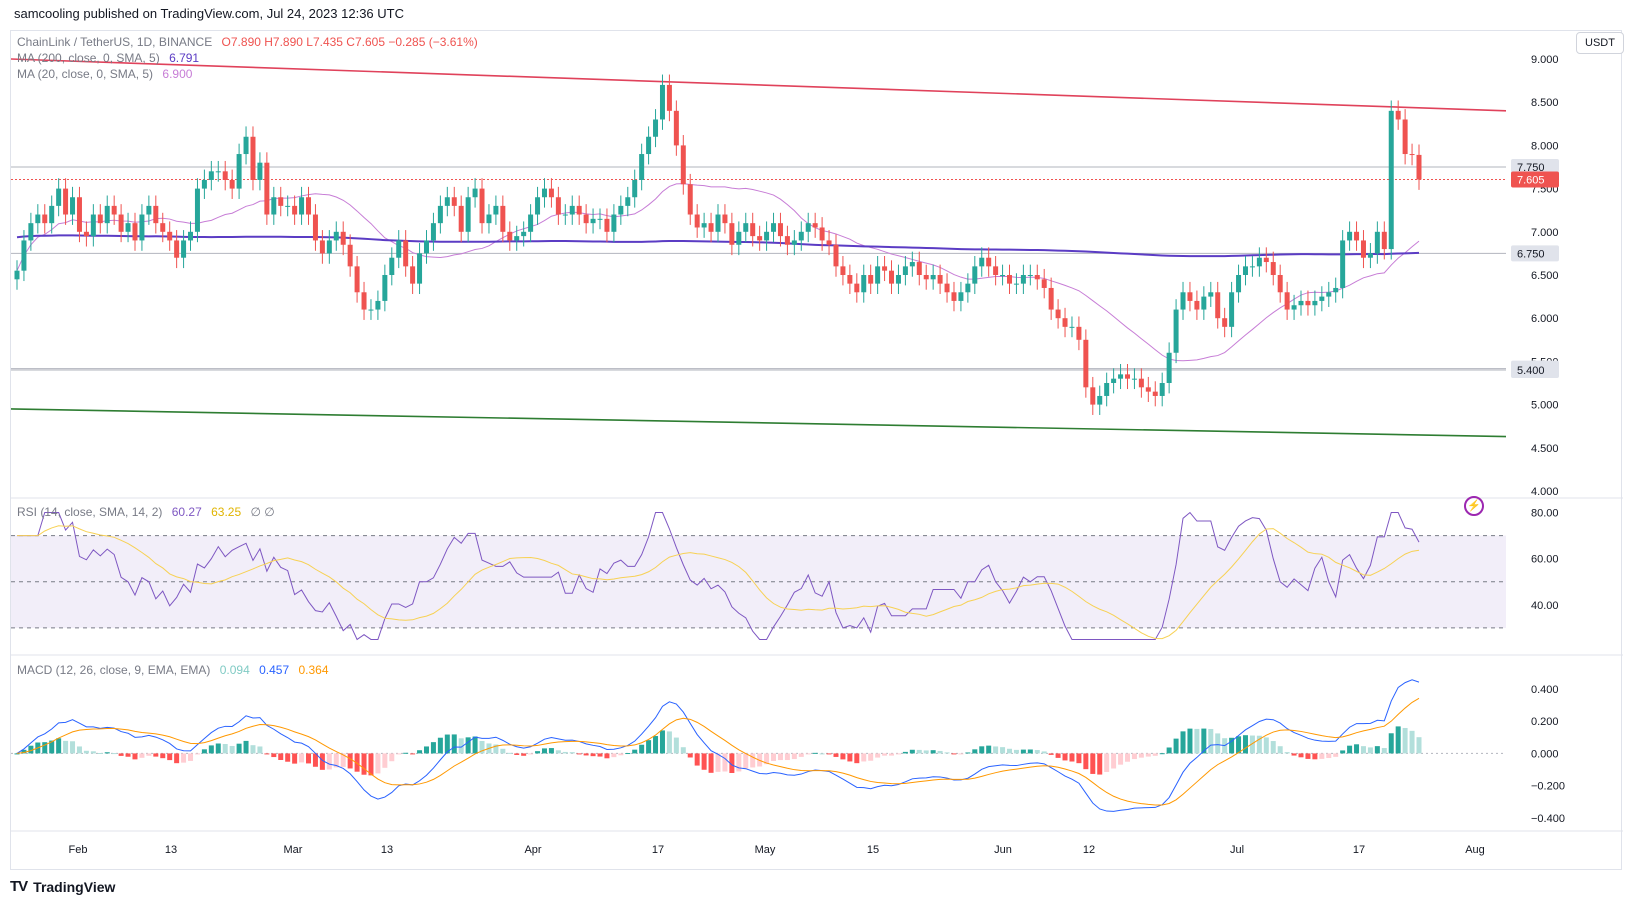 The image size is (1634, 907). Describe the element at coordinates (718, 745) in the screenshot. I see `macd-line` at that location.